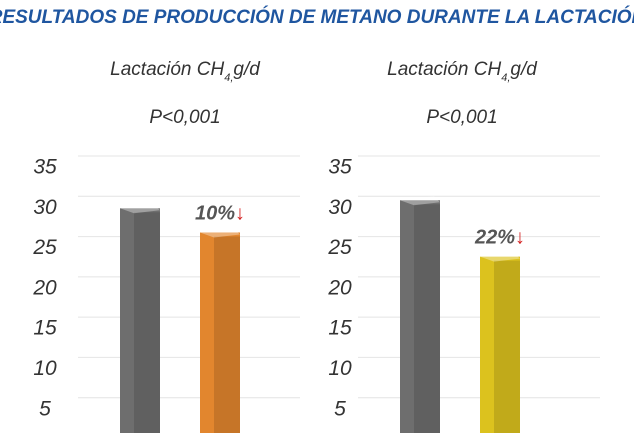 This screenshot has width=634, height=433. Describe the element at coordinates (494, 238) in the screenshot. I see `annotation-text: 22%` at that location.